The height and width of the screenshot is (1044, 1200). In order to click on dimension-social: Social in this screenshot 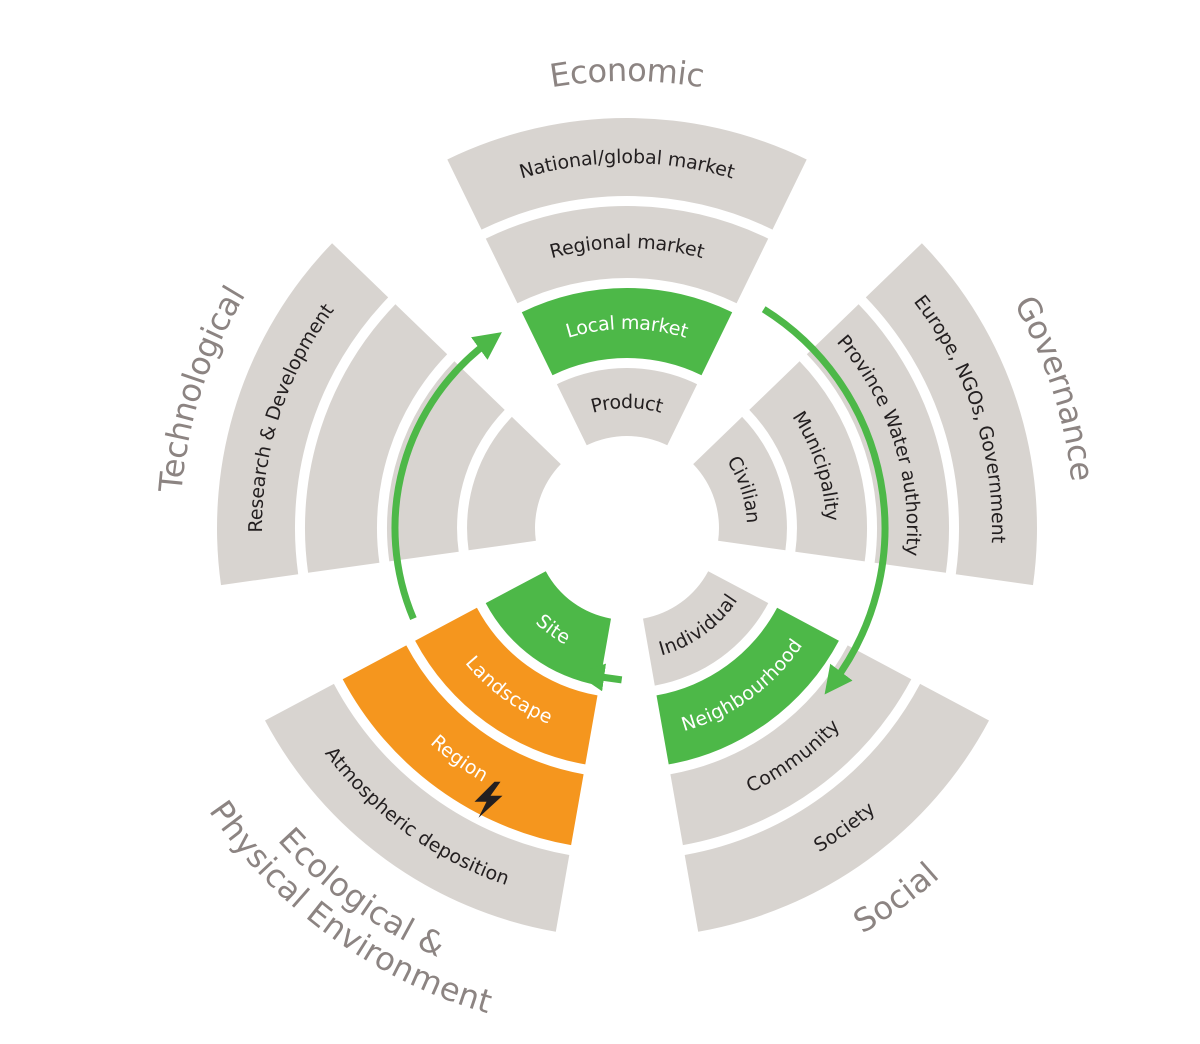, I will do `click(896, 897)`.